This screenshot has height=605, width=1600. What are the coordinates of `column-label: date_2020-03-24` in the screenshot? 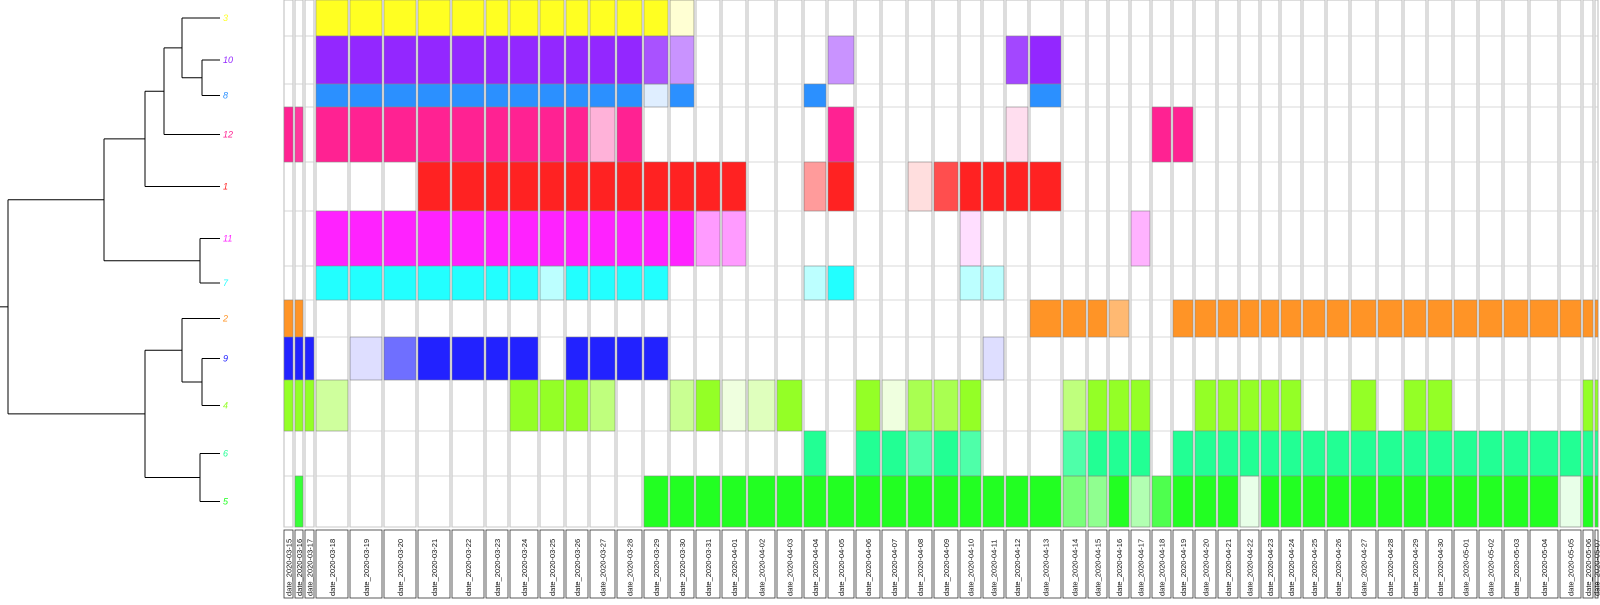 It's located at (524, 567).